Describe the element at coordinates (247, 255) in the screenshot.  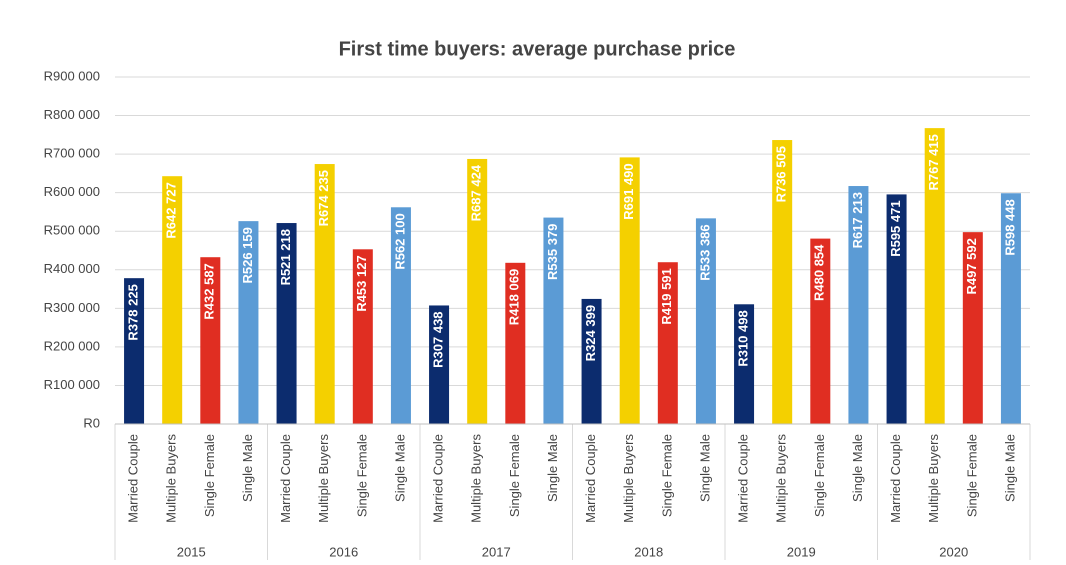
I see `value-label: R526 159` at that location.